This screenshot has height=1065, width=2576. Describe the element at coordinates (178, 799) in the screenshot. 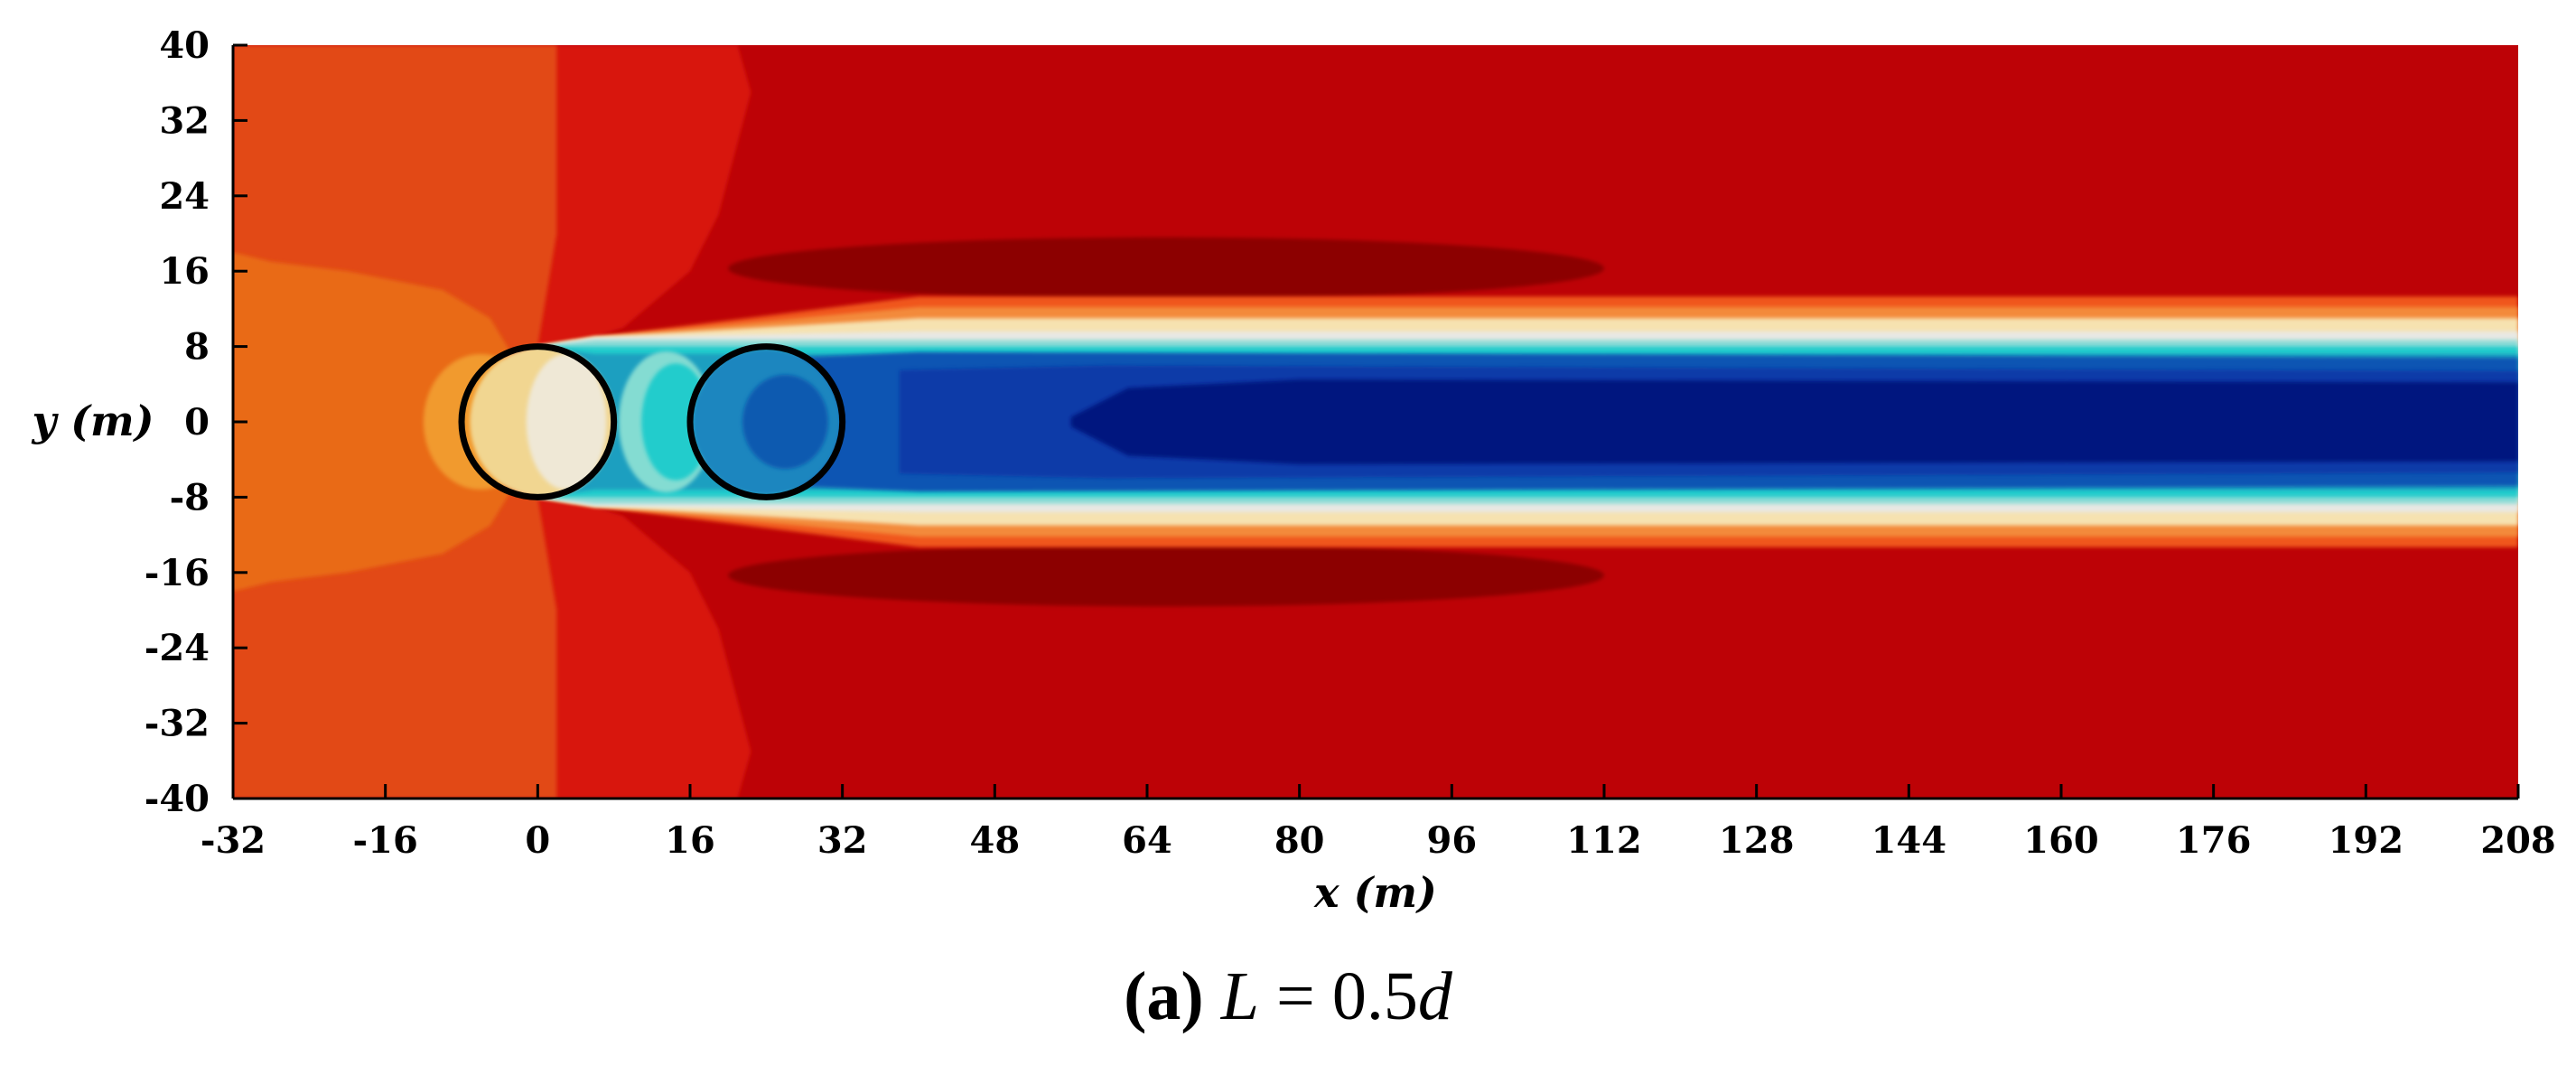

I see `y-tick-label: -40` at that location.